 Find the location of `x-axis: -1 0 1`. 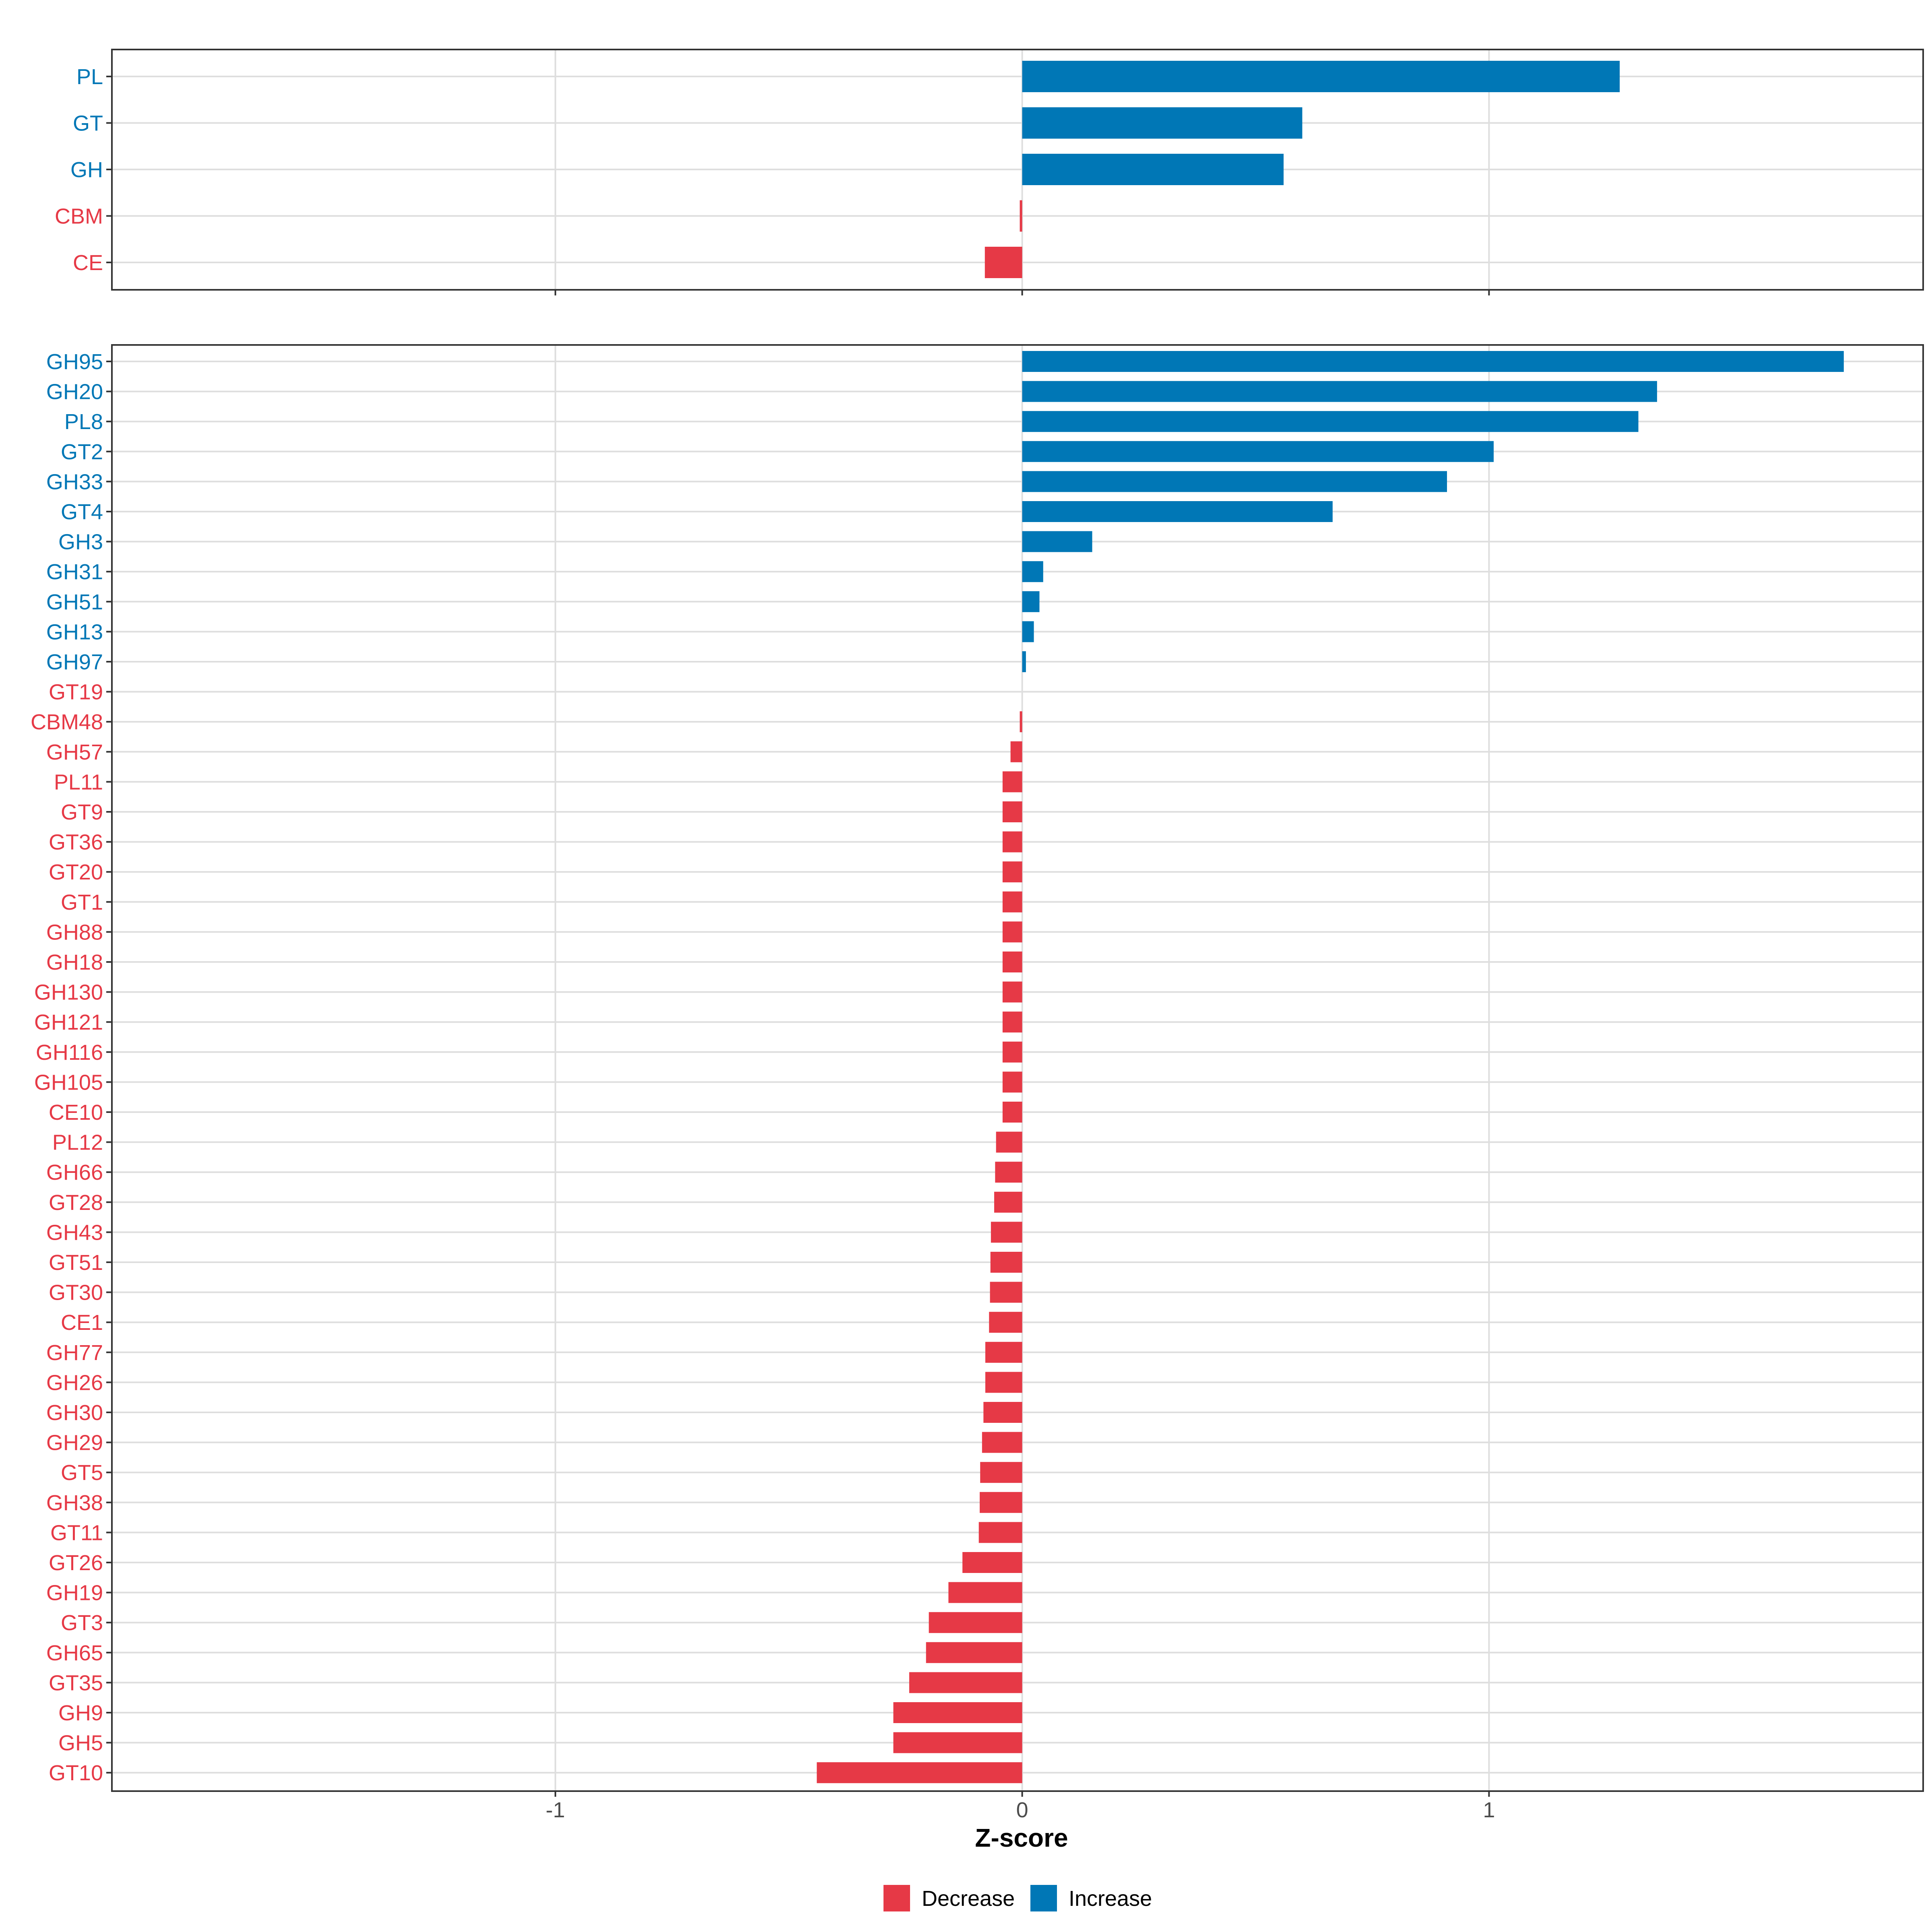

x-axis: -1 0 1 is located at coordinates (1020, 1810).